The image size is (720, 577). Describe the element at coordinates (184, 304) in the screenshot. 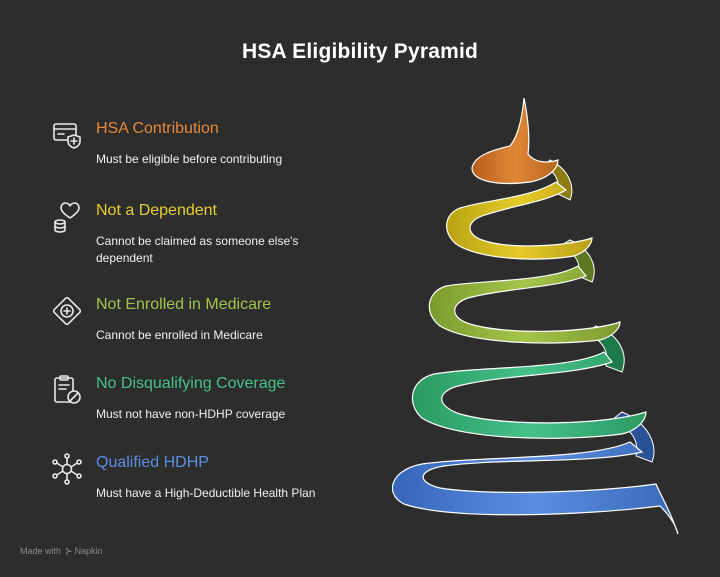

I see `level-heading: Not Enrolled in Medicare` at that location.